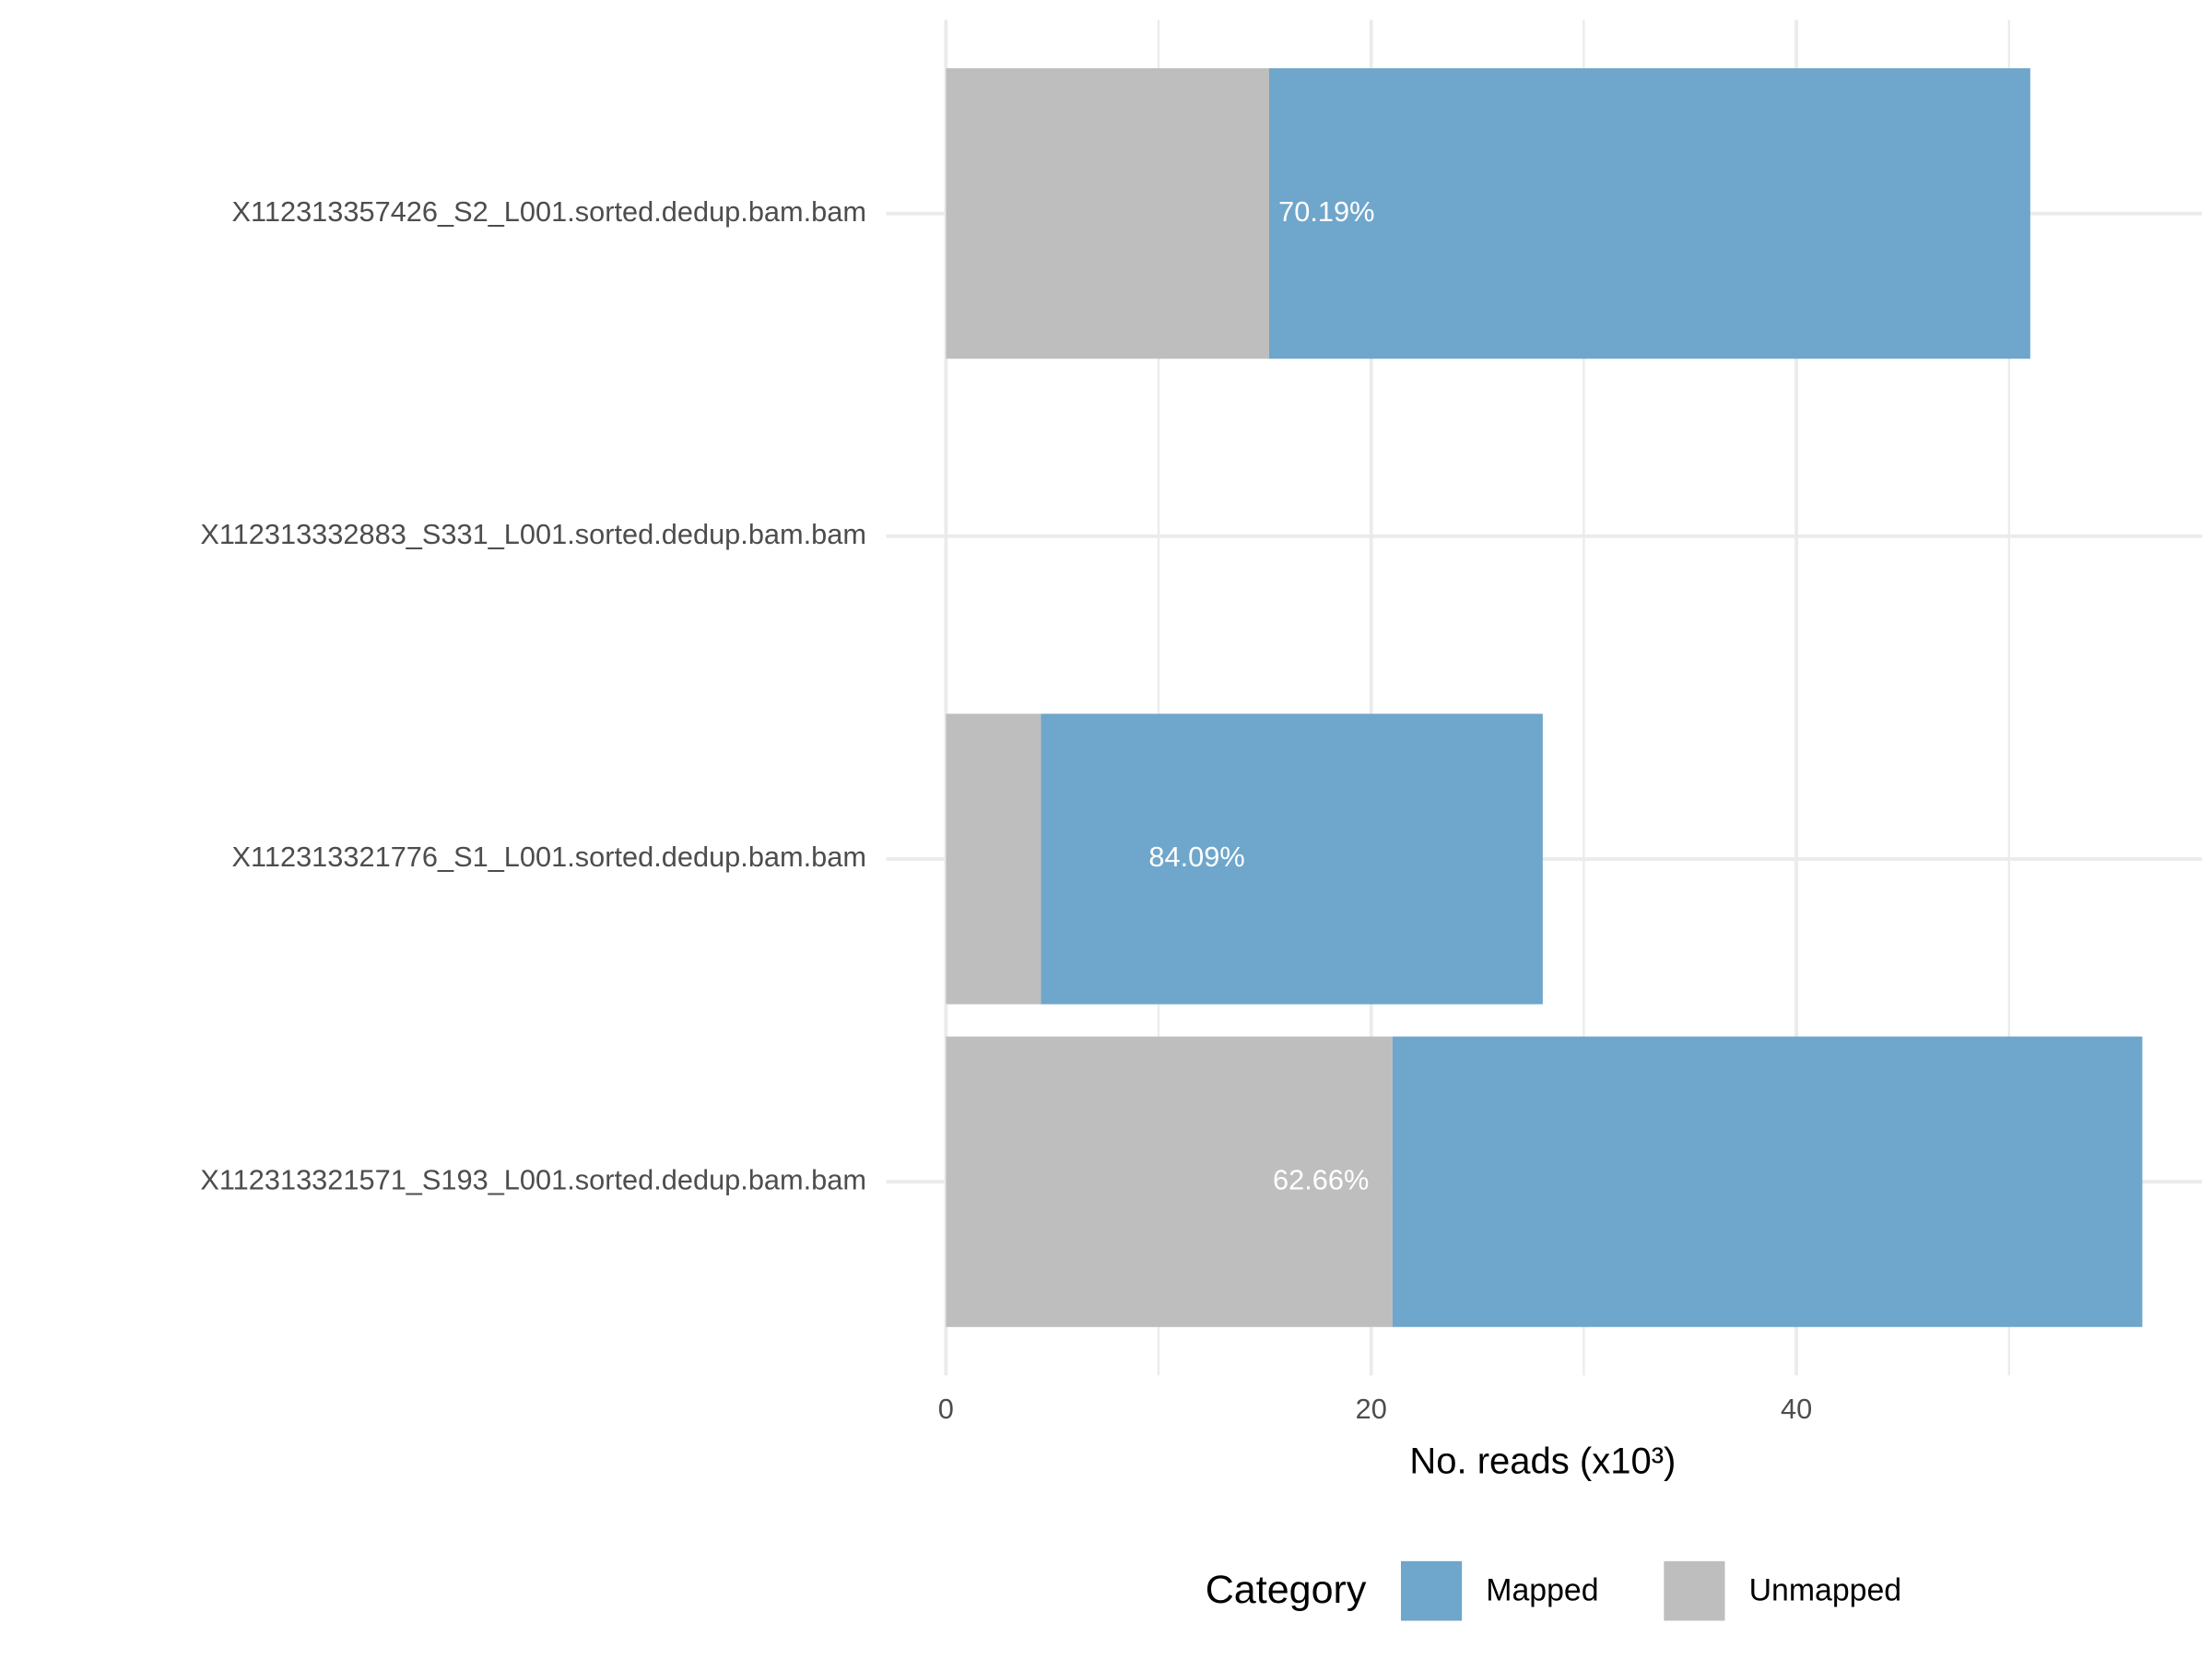  What do you see at coordinates (1326, 211) in the screenshot?
I see `bar-label: 70.19%` at bounding box center [1326, 211].